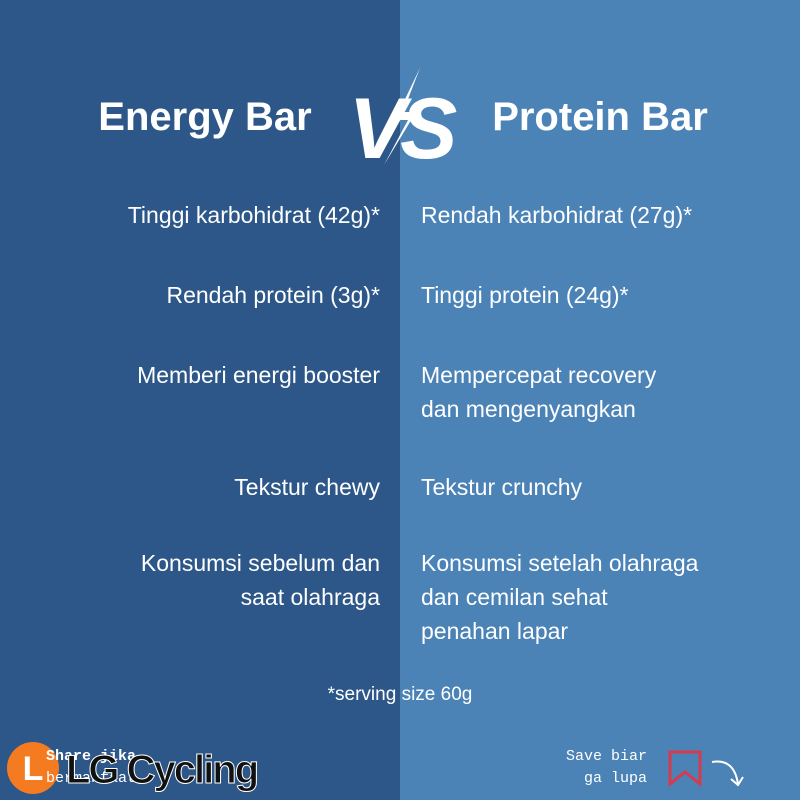 The width and height of the screenshot is (800, 800). What do you see at coordinates (539, 375) in the screenshot?
I see `right-item: Mempercepat recovery` at bounding box center [539, 375].